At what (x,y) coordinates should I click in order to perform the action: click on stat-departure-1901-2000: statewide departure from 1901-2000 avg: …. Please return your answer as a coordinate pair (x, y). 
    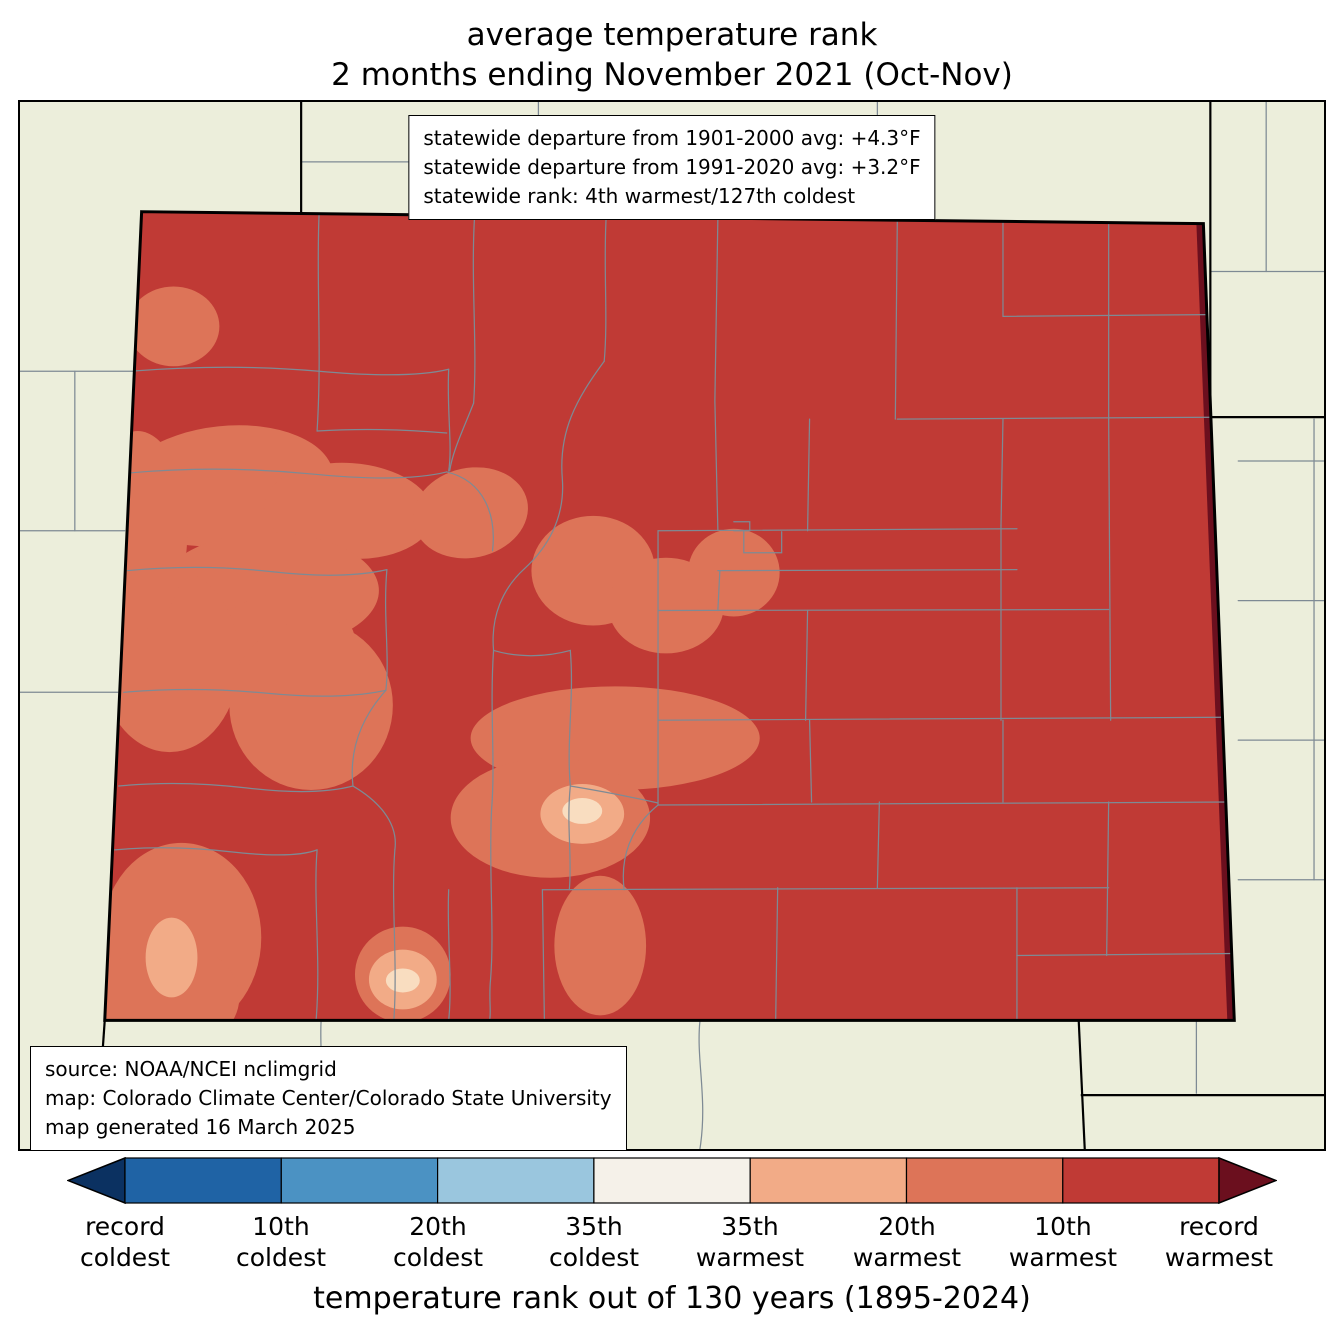
    Looking at the image, I should click on (672, 138).